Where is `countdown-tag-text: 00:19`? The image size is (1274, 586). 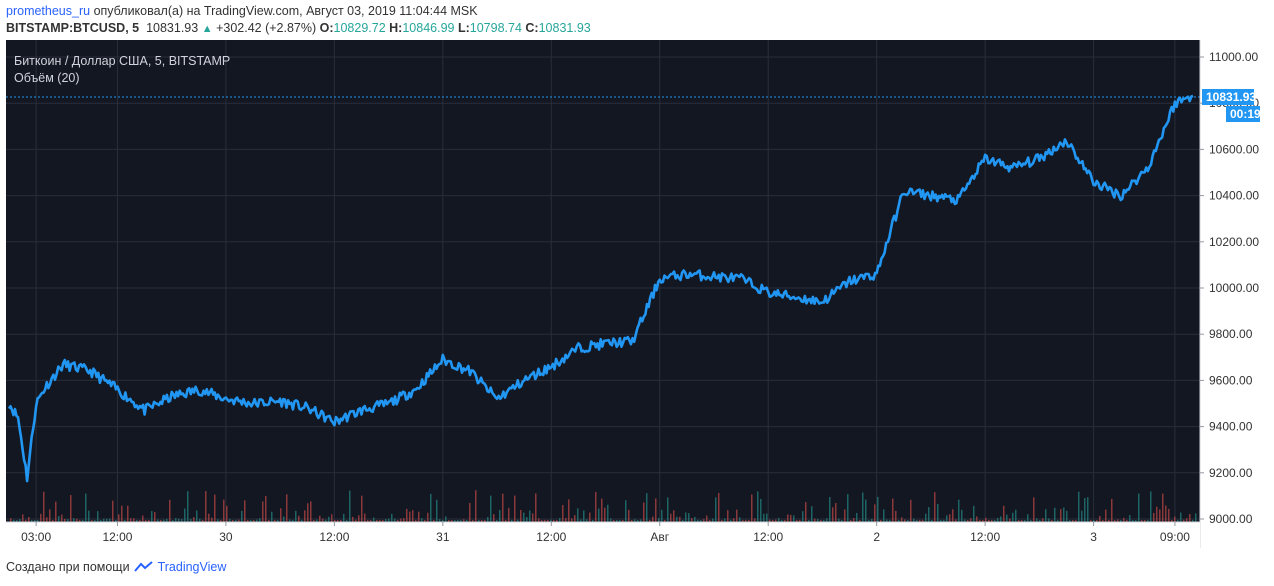
countdown-tag-text: 00:19 is located at coordinates (1245, 114).